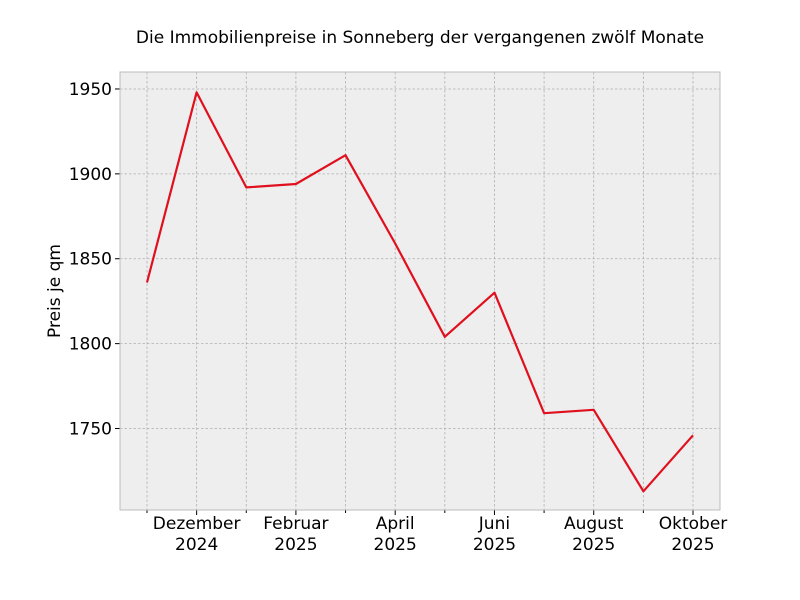 The height and width of the screenshot is (600, 800). Describe the element at coordinates (494, 524) in the screenshot. I see `x-tick-label-month: Juni` at that location.